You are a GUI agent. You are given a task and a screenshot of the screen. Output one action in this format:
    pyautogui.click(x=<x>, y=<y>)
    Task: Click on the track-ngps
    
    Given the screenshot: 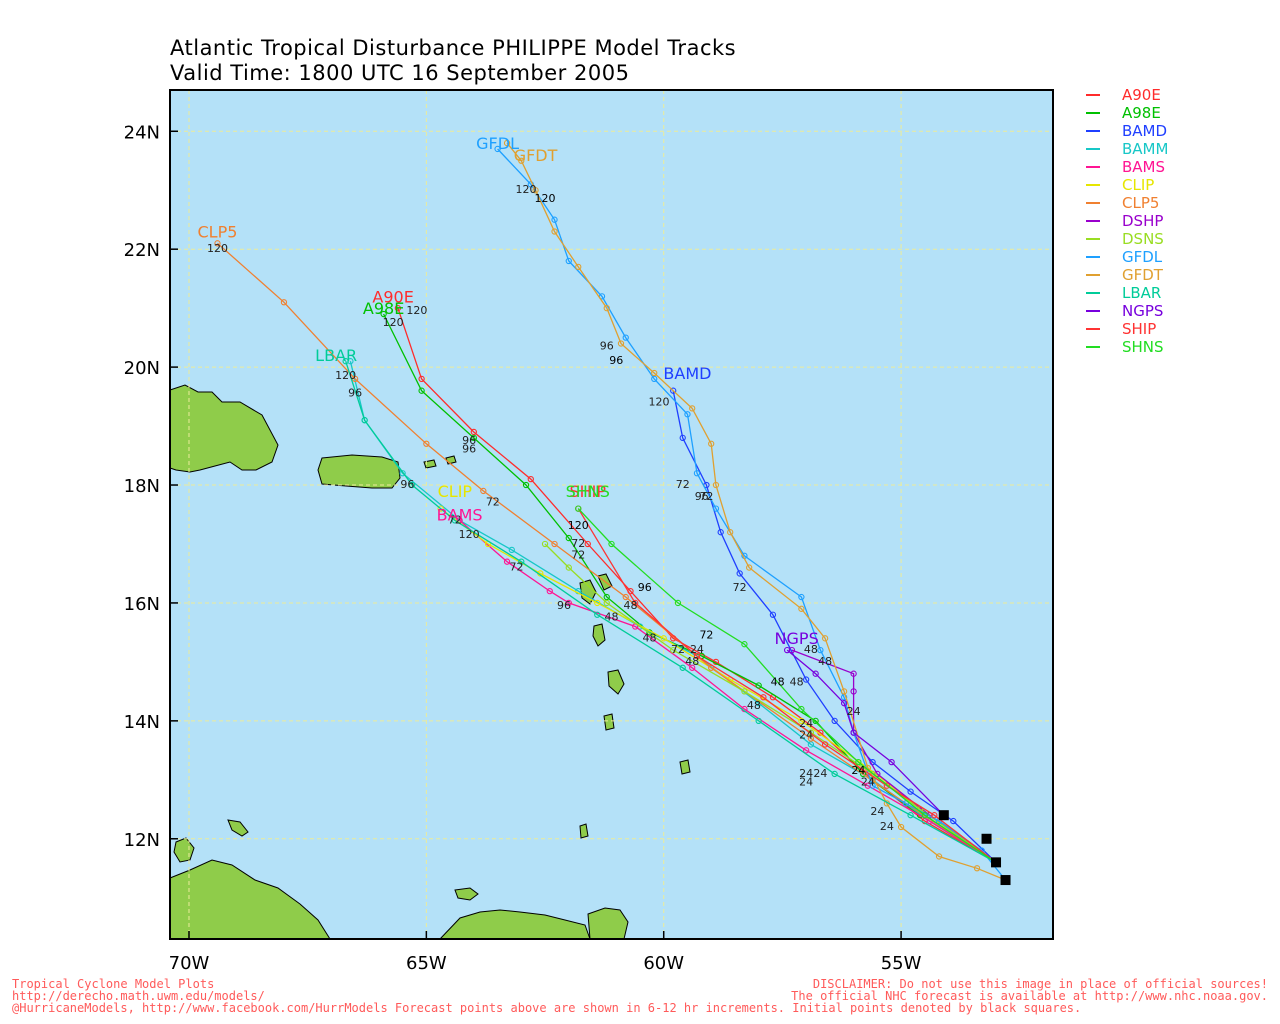 What is the action you would take?
    pyautogui.click(x=864, y=731)
    